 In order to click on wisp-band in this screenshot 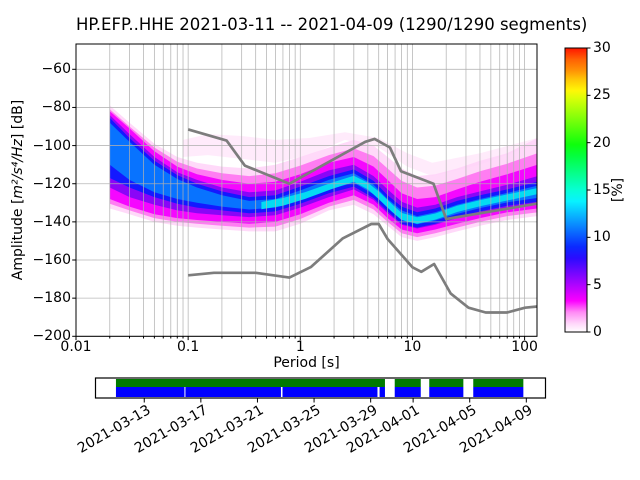, I will do `click(360, 154)`.